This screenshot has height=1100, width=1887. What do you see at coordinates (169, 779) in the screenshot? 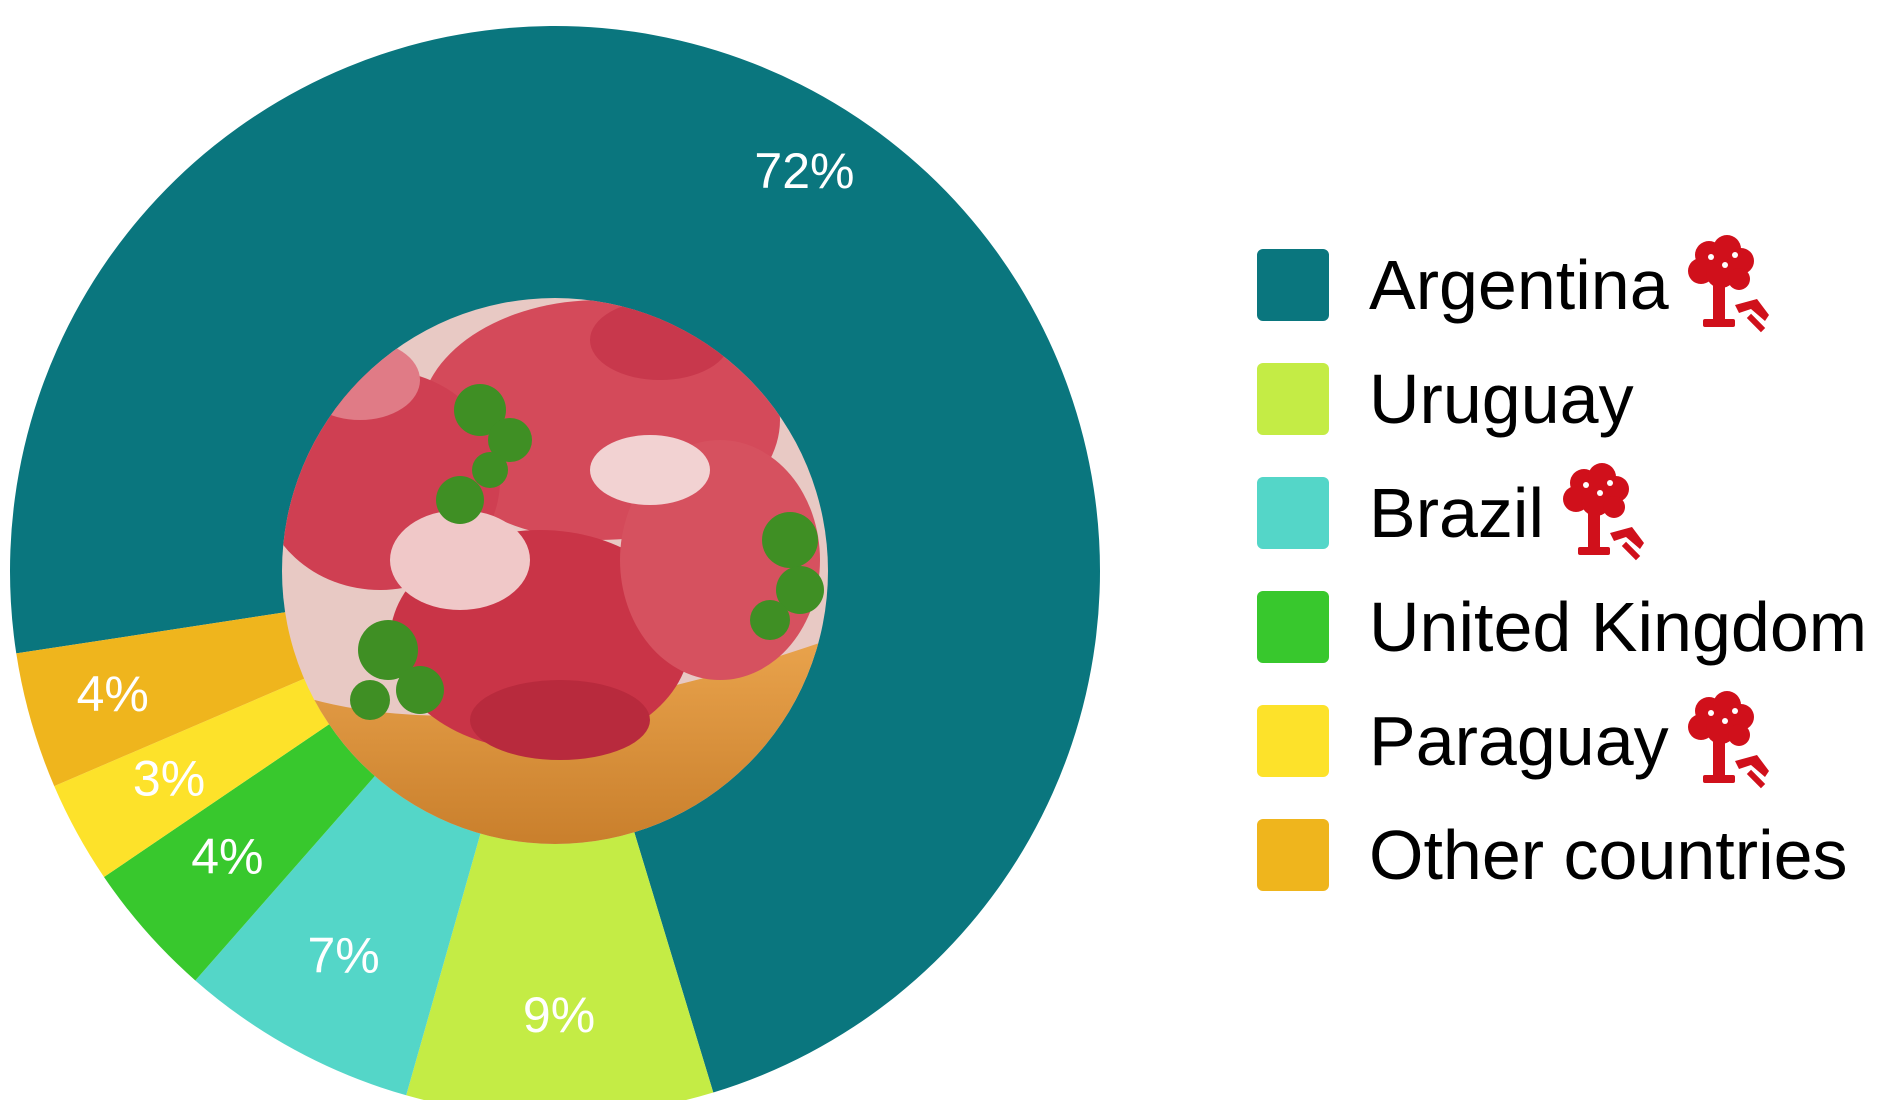
I see `slice-value-label: 3%` at bounding box center [169, 779].